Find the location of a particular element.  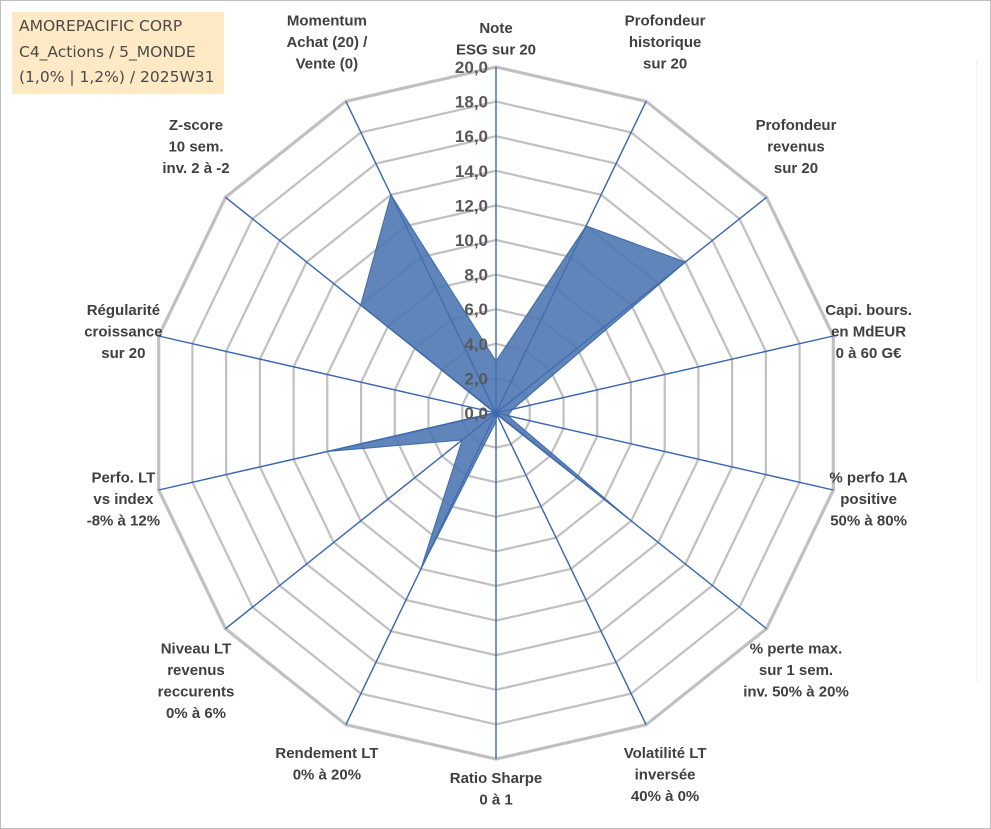

category-label: Régularité is located at coordinates (123, 310).